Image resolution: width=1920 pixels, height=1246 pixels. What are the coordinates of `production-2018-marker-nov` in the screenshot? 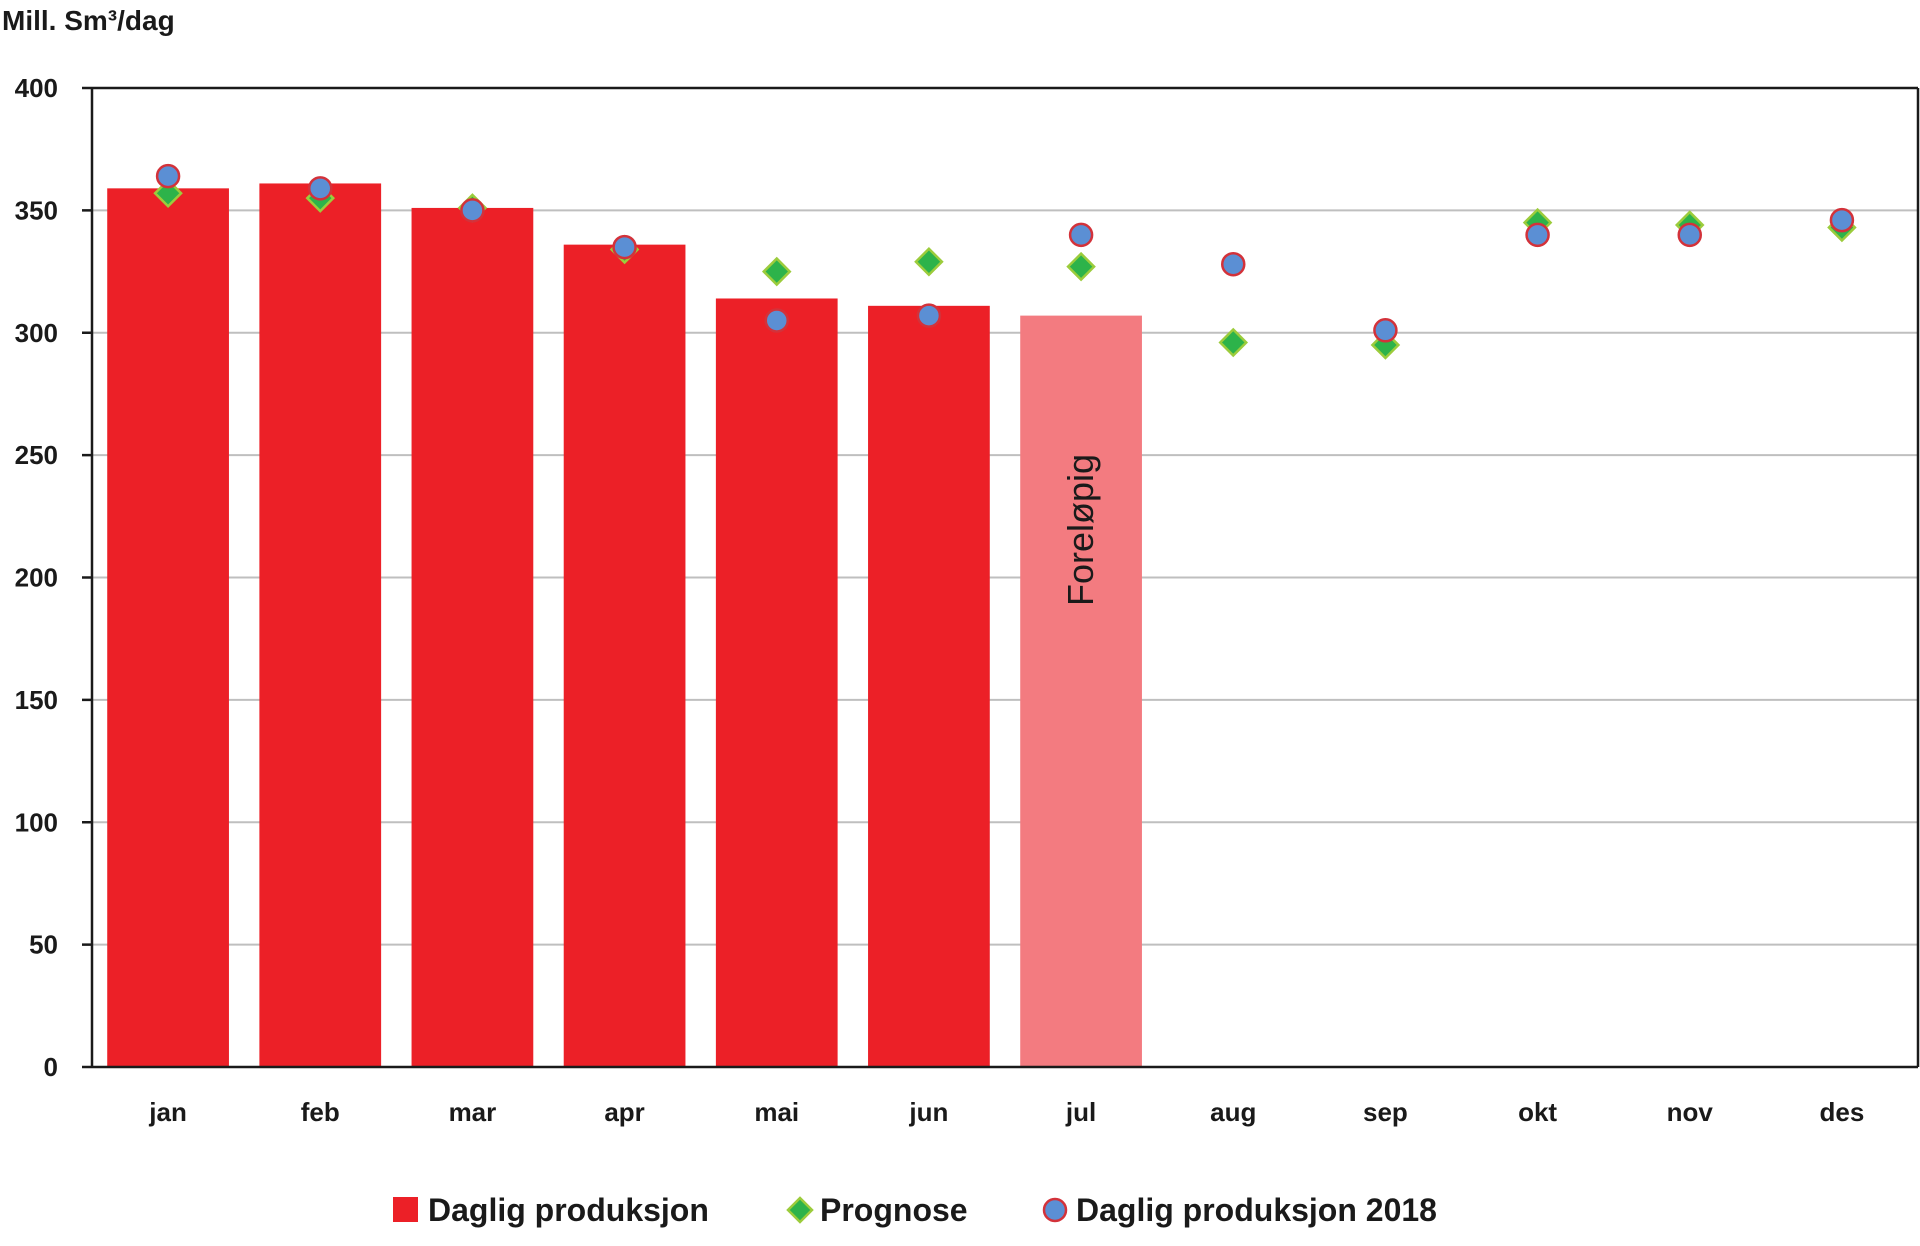 It's located at (1689, 235).